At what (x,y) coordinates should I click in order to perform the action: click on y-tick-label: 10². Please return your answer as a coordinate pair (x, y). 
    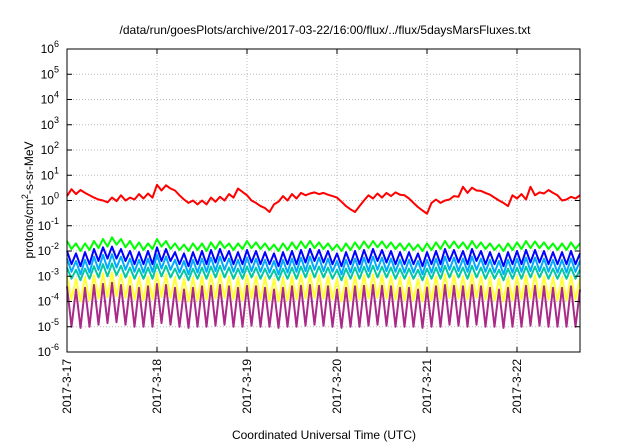
    Looking at the image, I should click on (50, 148).